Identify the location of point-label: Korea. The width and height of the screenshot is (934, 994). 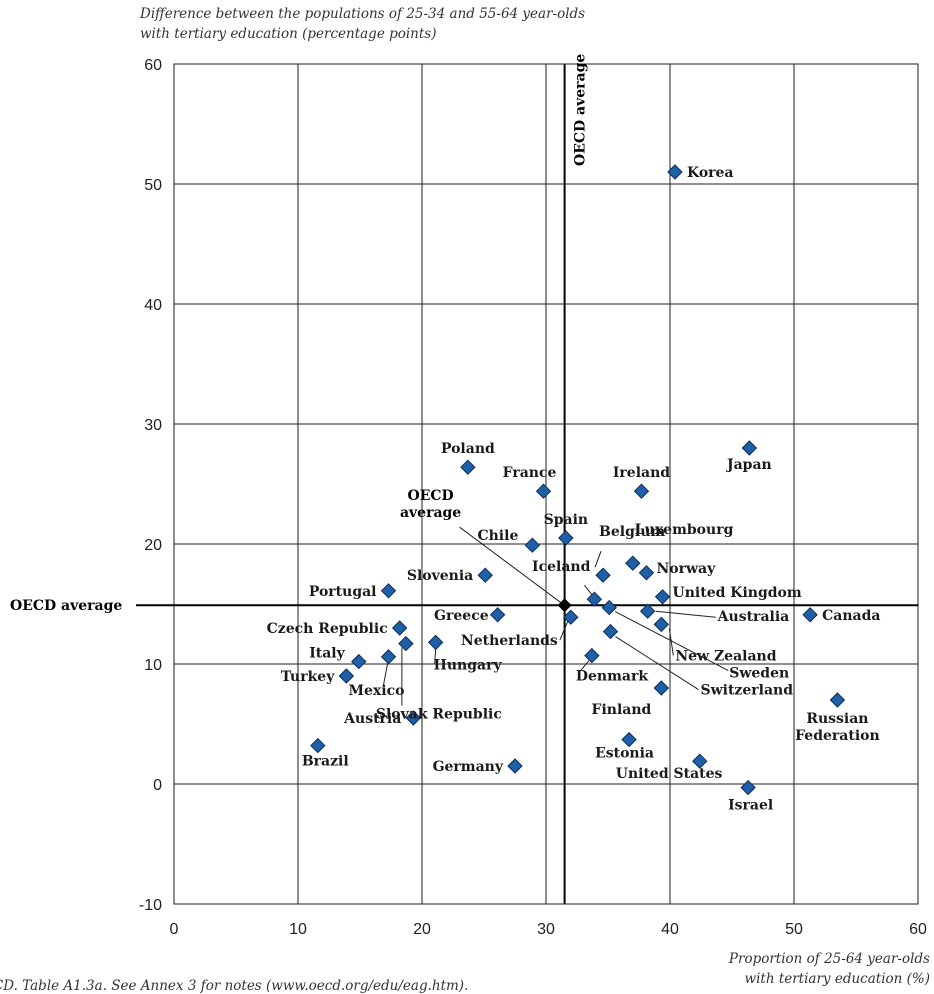
(710, 173).